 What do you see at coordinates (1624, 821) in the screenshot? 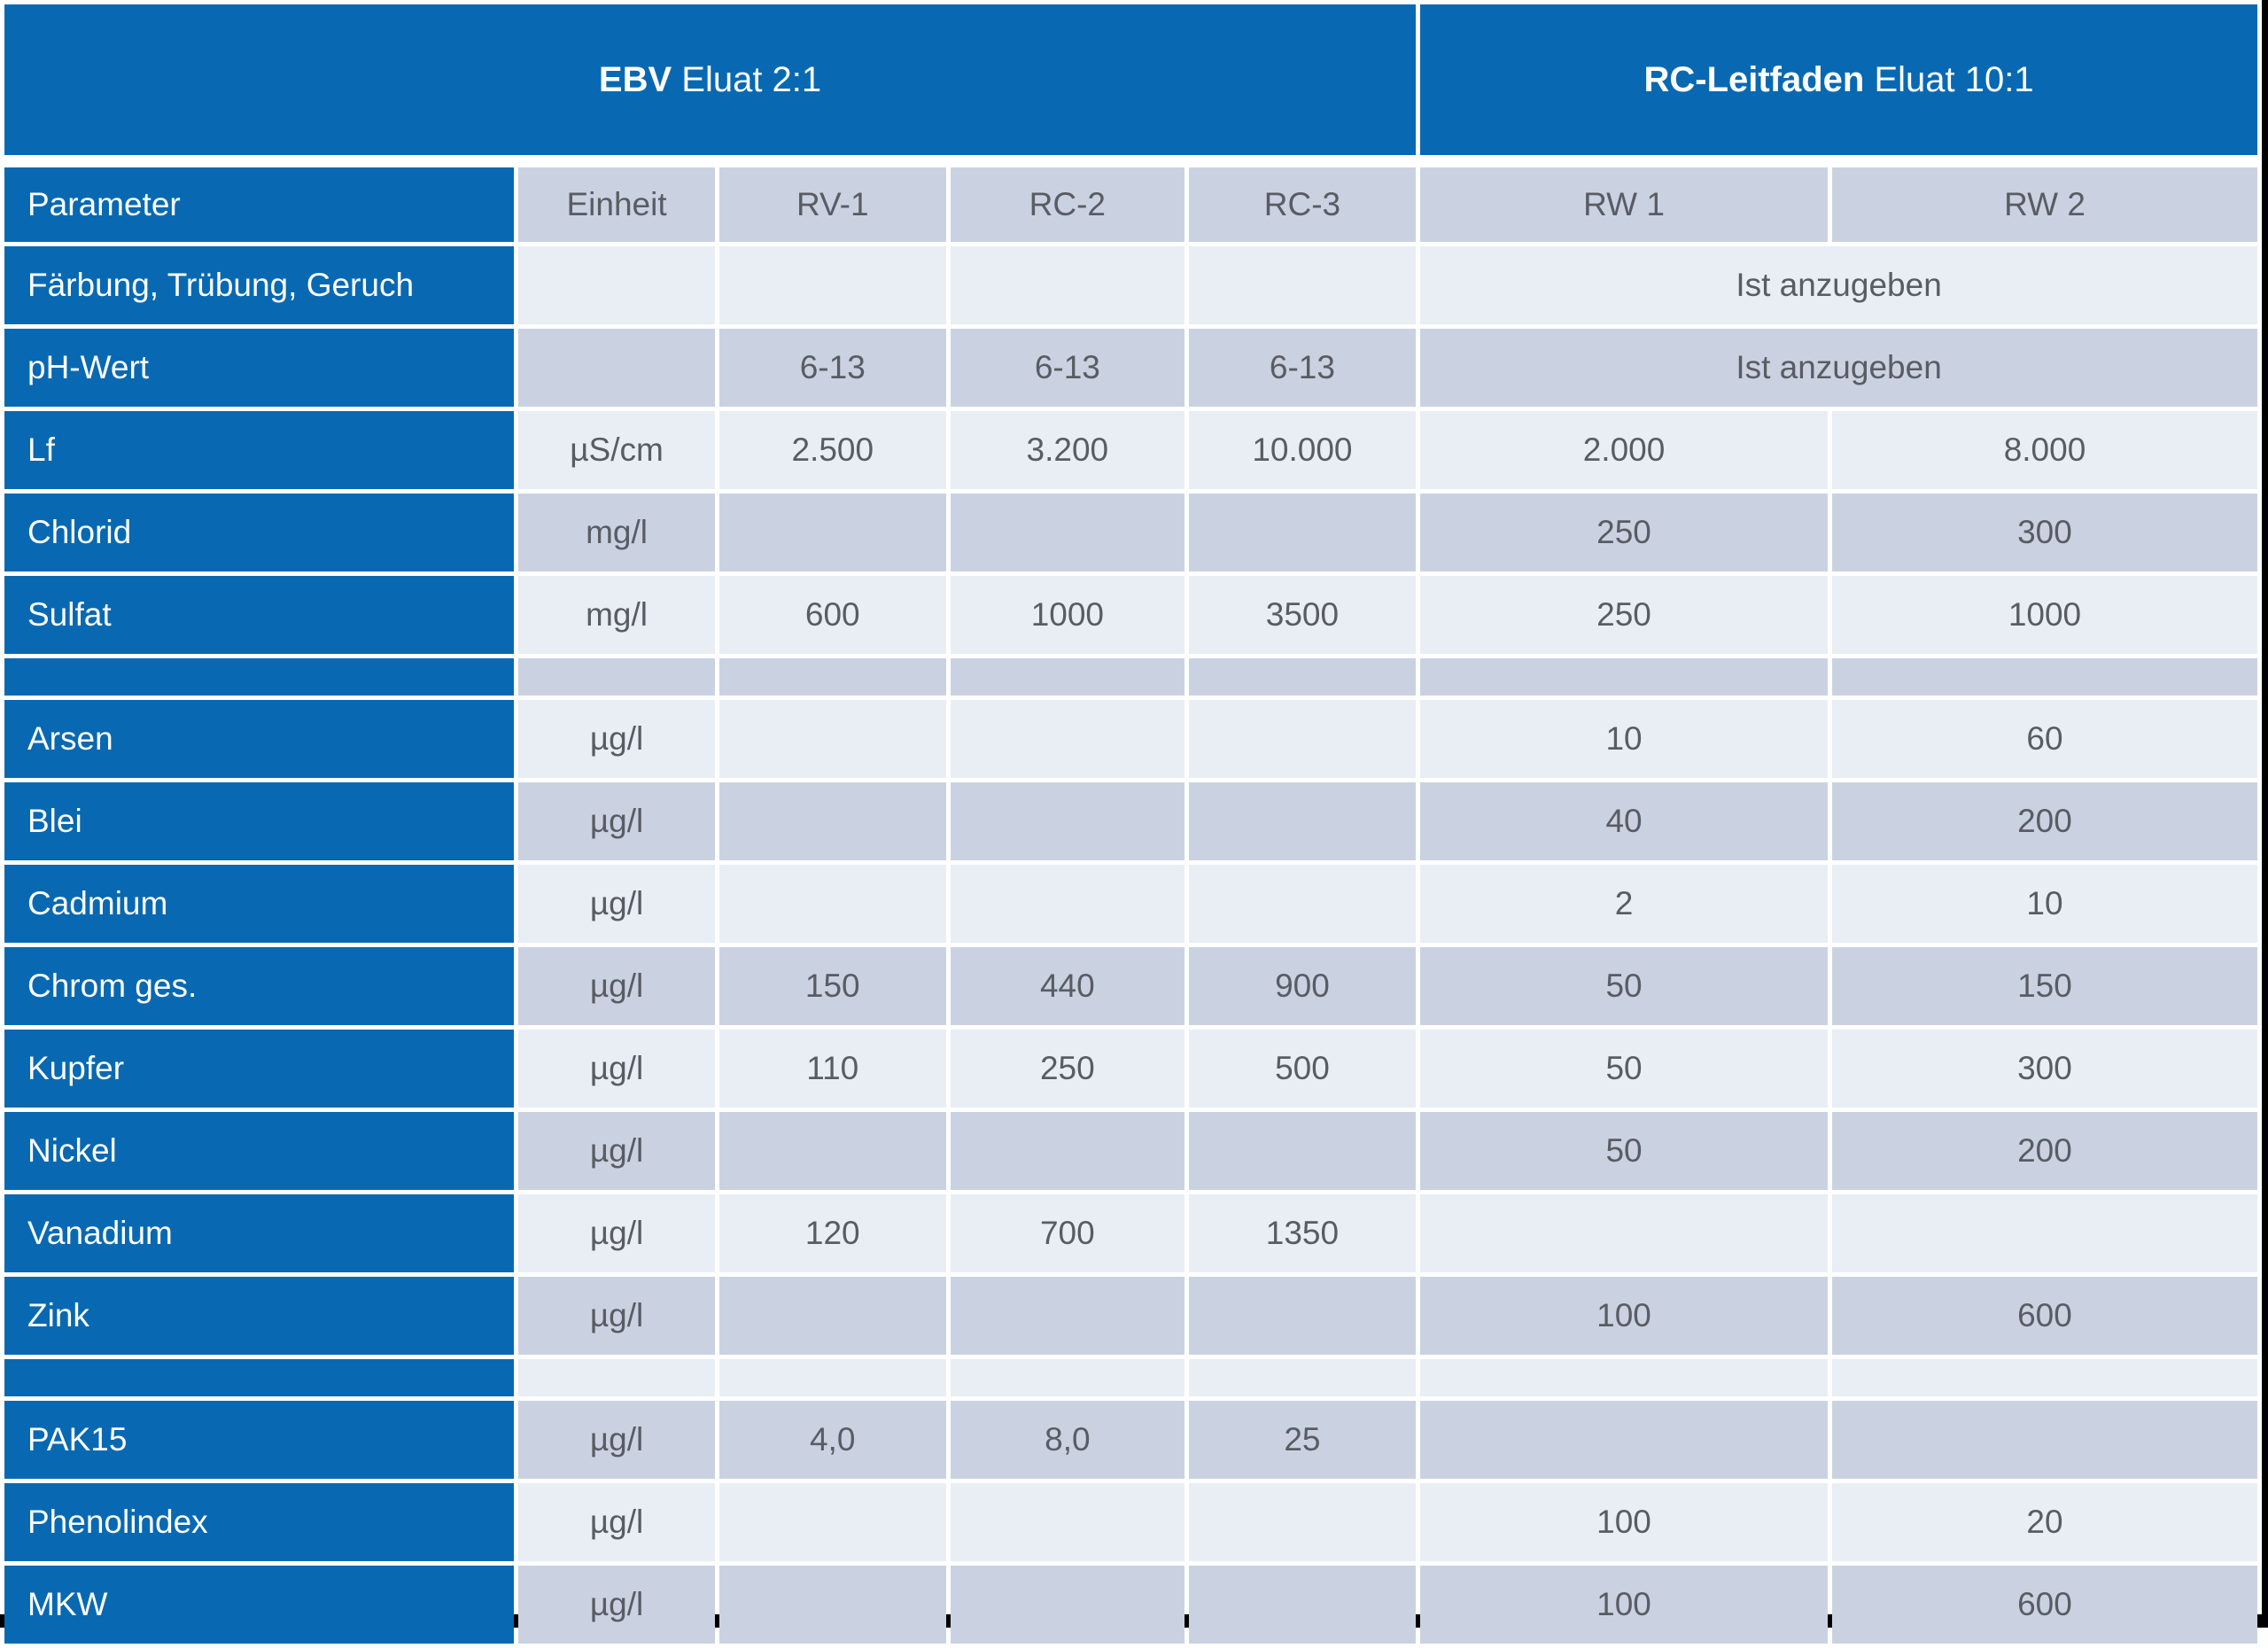
I see `value-cell-rw1: 40` at bounding box center [1624, 821].